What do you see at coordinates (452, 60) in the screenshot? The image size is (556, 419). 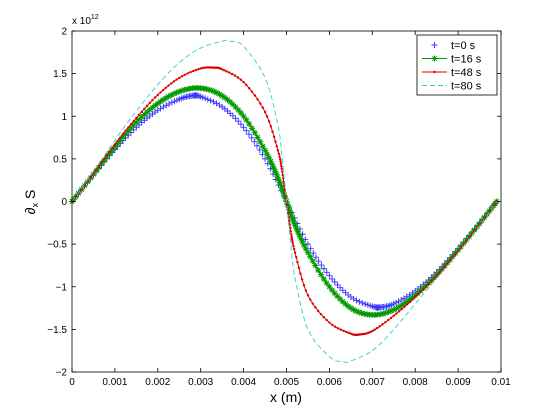 I see `legend-item-t-16-s: t=16 s` at bounding box center [452, 60].